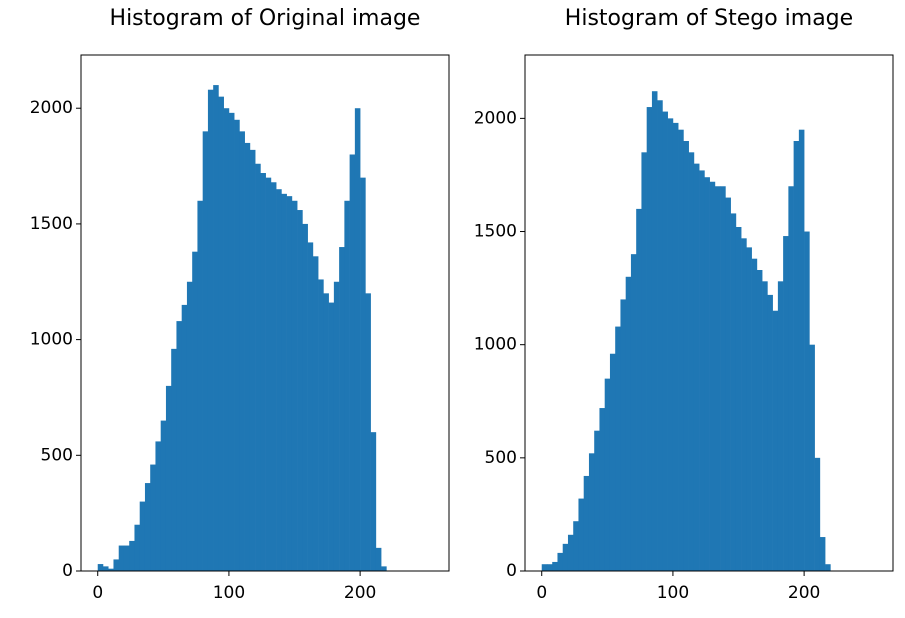 This screenshot has height=618, width=905. Describe the element at coordinates (97, 593) in the screenshot. I see `x-tick-label: 0` at that location.